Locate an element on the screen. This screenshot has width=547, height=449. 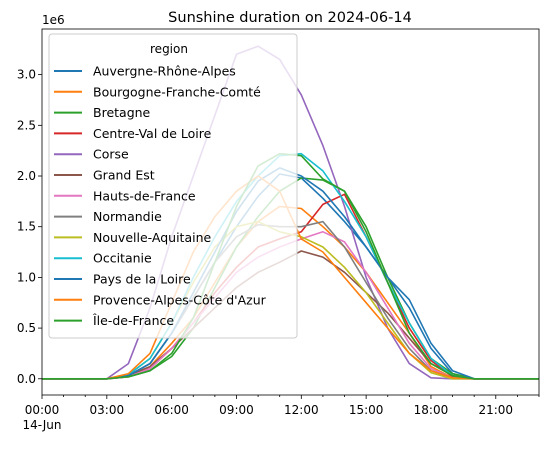
legend-title: region is located at coordinates (169, 49).